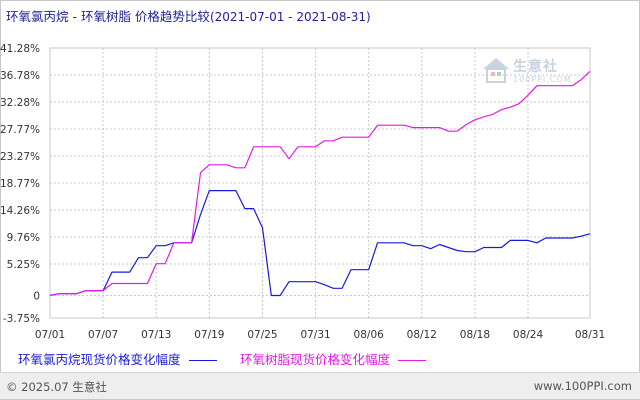  What do you see at coordinates (20, 49) in the screenshot?
I see `y-tick-label: 41.28%` at bounding box center [20, 49].